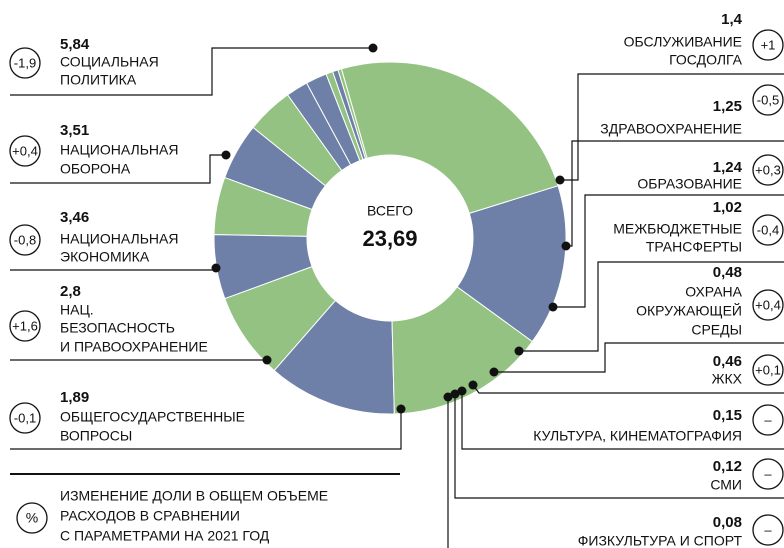 This screenshot has width=784, height=548. Describe the element at coordinates (726, 485) in the screenshot. I see `category-label: СМИ` at that location.